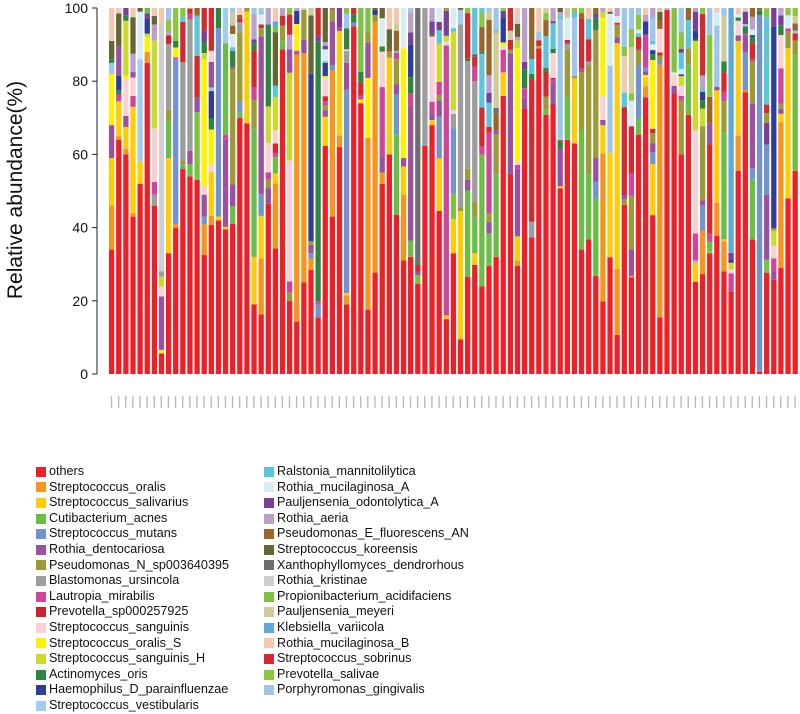  Describe the element at coordinates (225, 25) in the screenshot. I see `bar-segment-streptococcus-vestibularis` at that location.